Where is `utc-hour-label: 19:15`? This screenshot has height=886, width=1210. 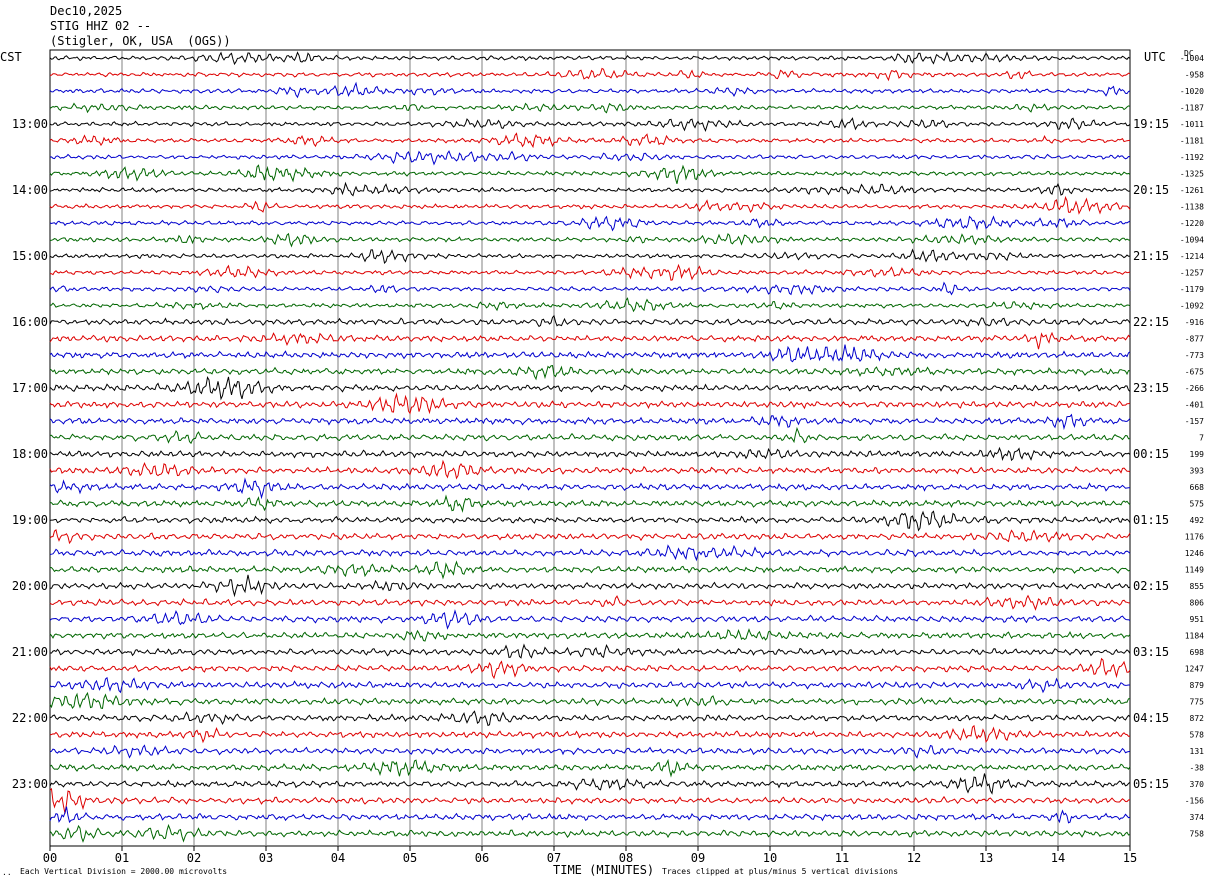
utc-hour-label: 19:15 is located at coordinates (1151, 124).